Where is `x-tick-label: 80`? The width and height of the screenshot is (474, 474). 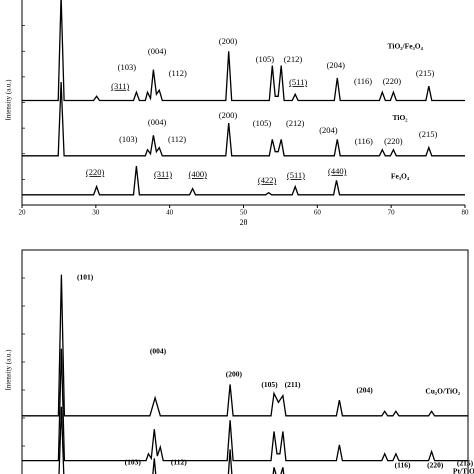
x-tick-label: 80 is located at coordinates (466, 213).